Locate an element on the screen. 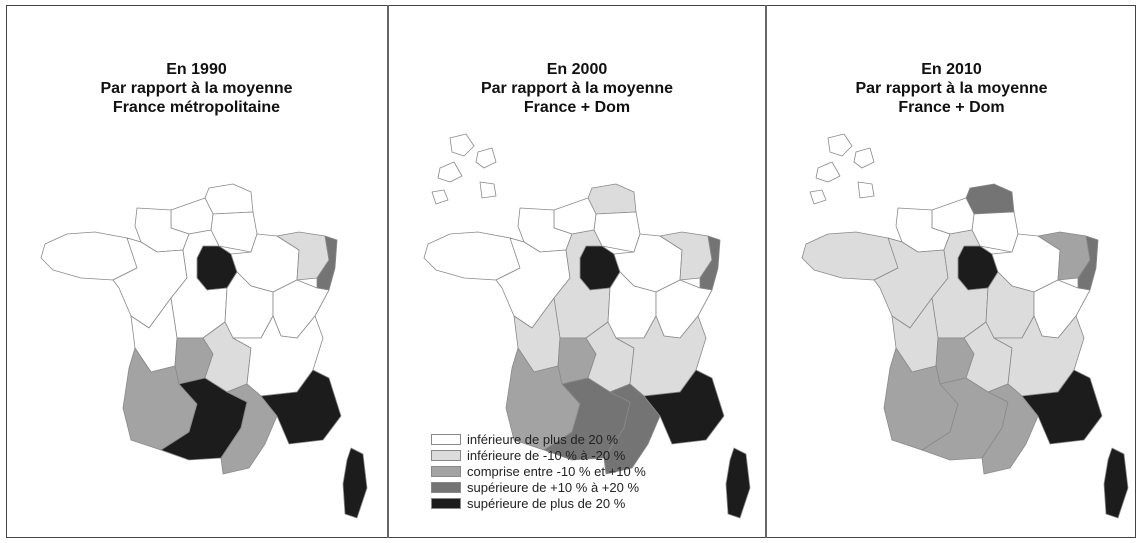 The height and width of the screenshot is (543, 1144). legend-item: supérieure de plus de 20 % is located at coordinates (538, 503).